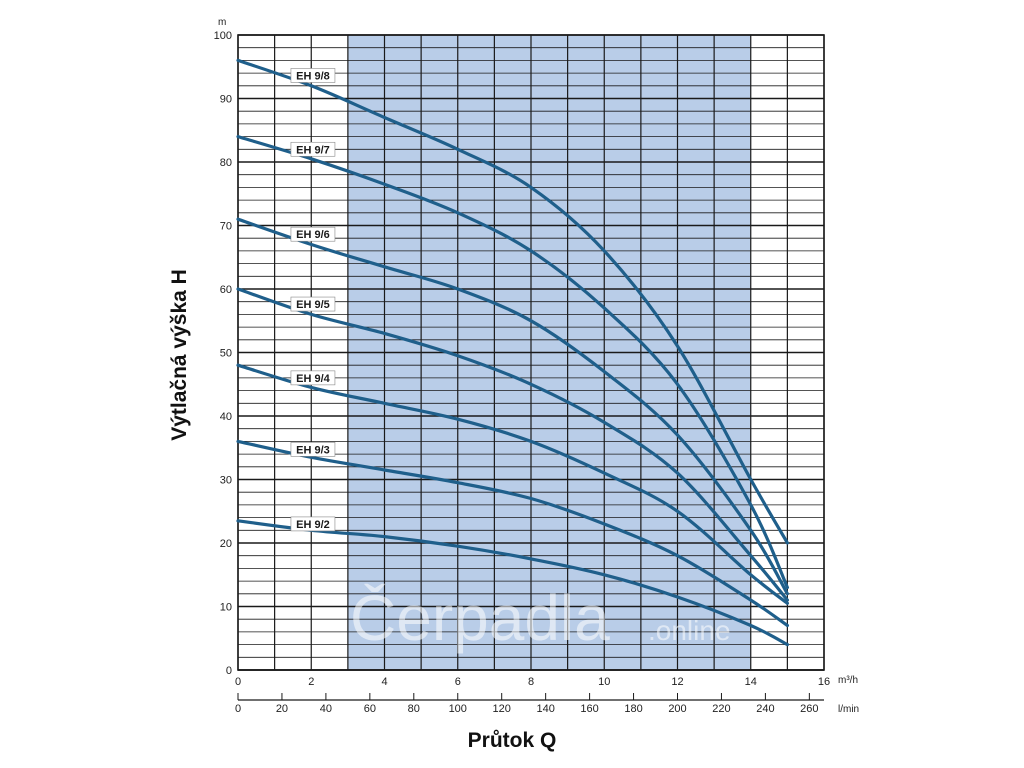 This screenshot has width=1024, height=768. I want to click on series-label: EH 9/2, so click(313, 525).